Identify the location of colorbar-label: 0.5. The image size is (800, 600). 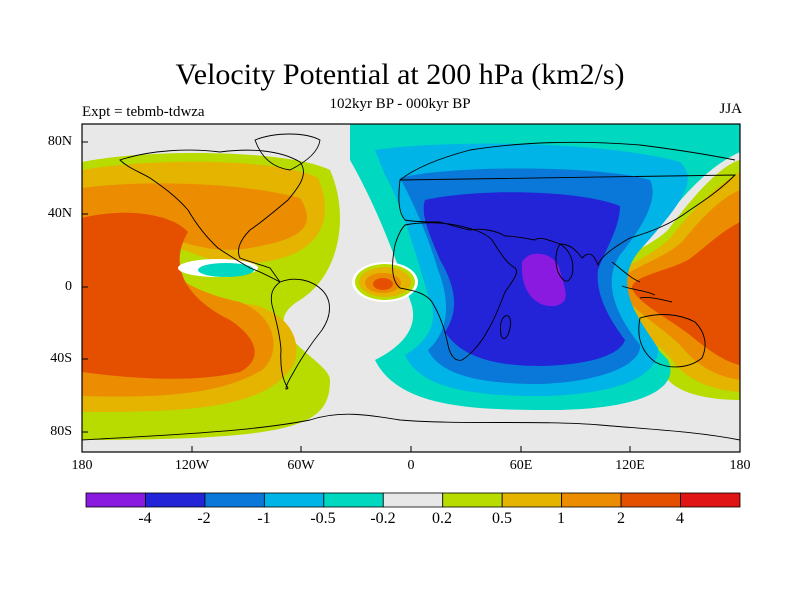
(502, 518).